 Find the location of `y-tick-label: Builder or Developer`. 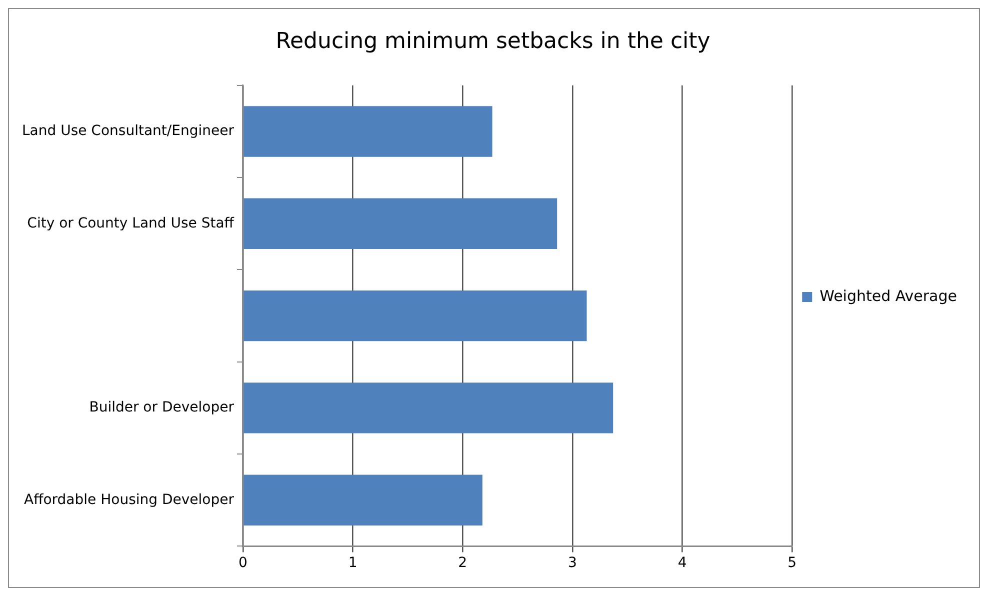

y-tick-label: Builder or Developer is located at coordinates (161, 408).